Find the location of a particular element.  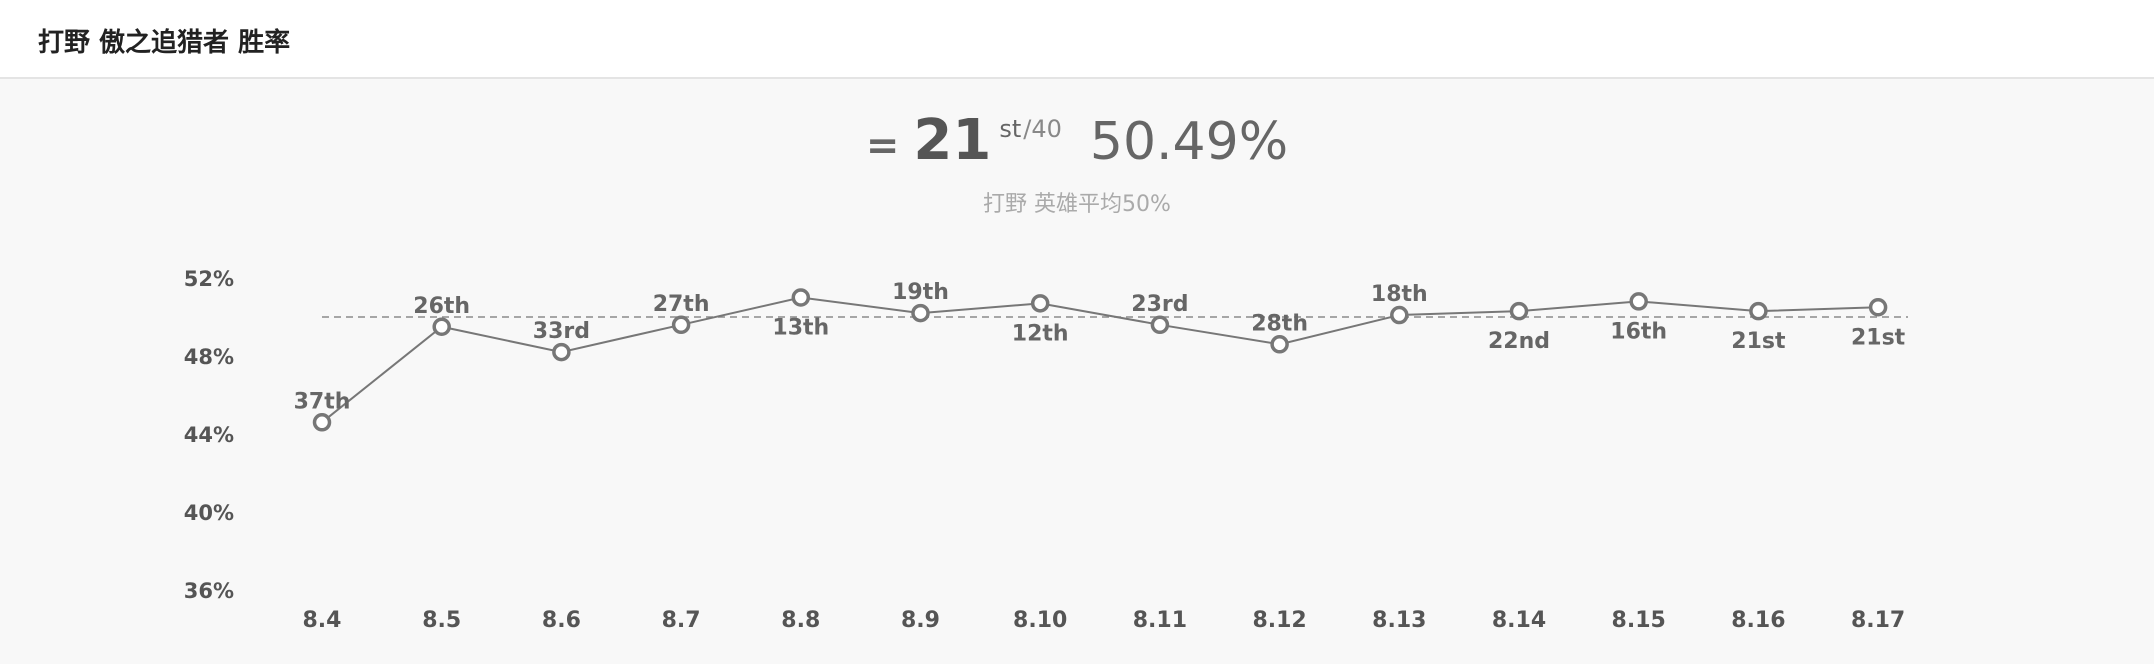

rank-data-label: 26th is located at coordinates (441, 306).